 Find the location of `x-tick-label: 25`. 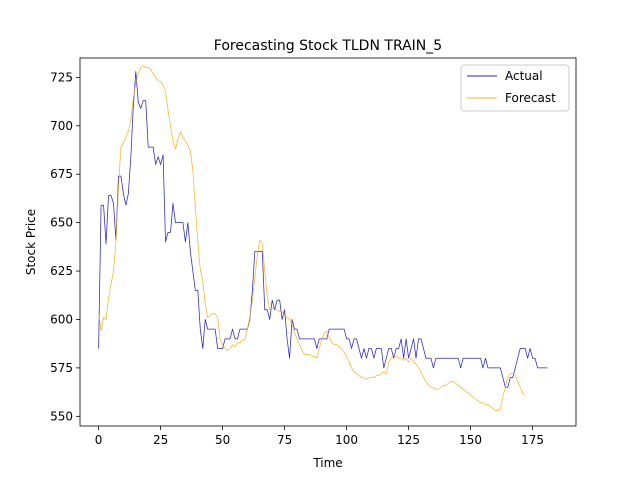

x-tick-label: 25 is located at coordinates (160, 440).